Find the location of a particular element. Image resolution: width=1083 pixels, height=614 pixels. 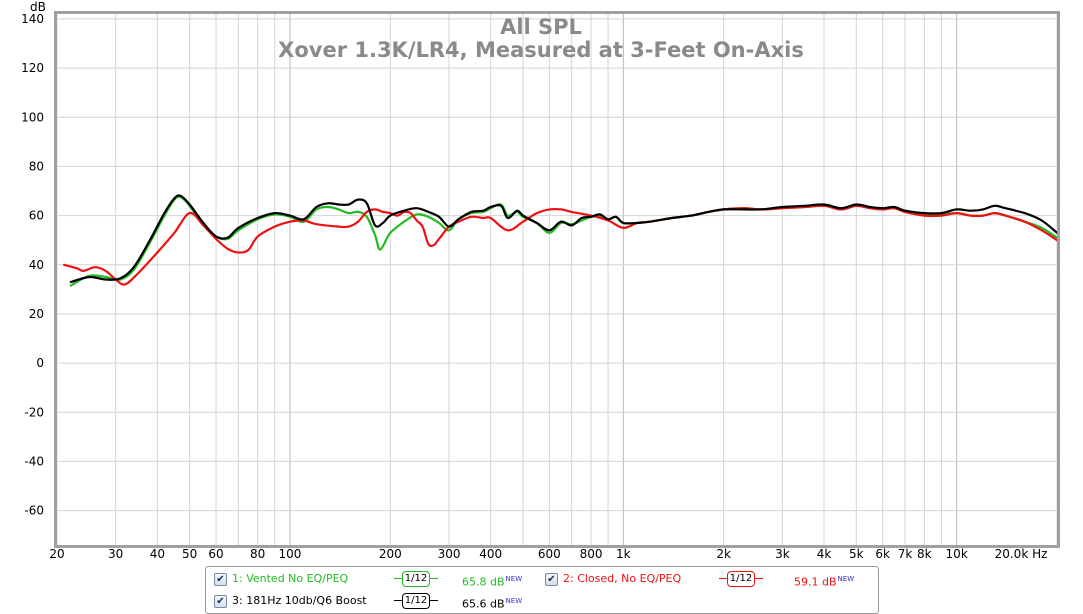

x-tick-label: 30 is located at coordinates (115, 554).